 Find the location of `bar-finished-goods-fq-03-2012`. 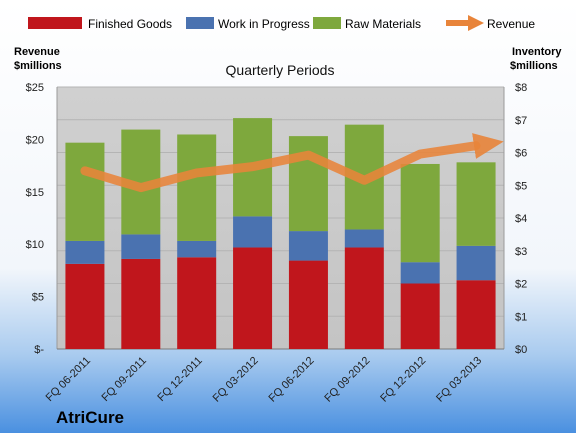

bar-finished-goods-fq-03-2012 is located at coordinates (253, 298).